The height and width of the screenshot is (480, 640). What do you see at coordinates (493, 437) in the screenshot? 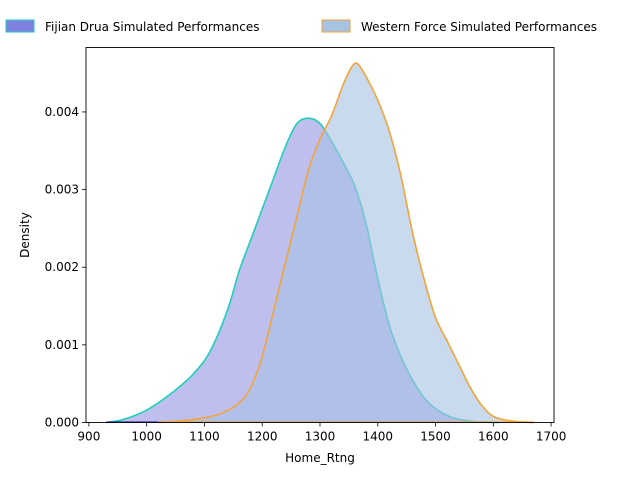
I see `x-tick-label: 1600` at bounding box center [493, 437].